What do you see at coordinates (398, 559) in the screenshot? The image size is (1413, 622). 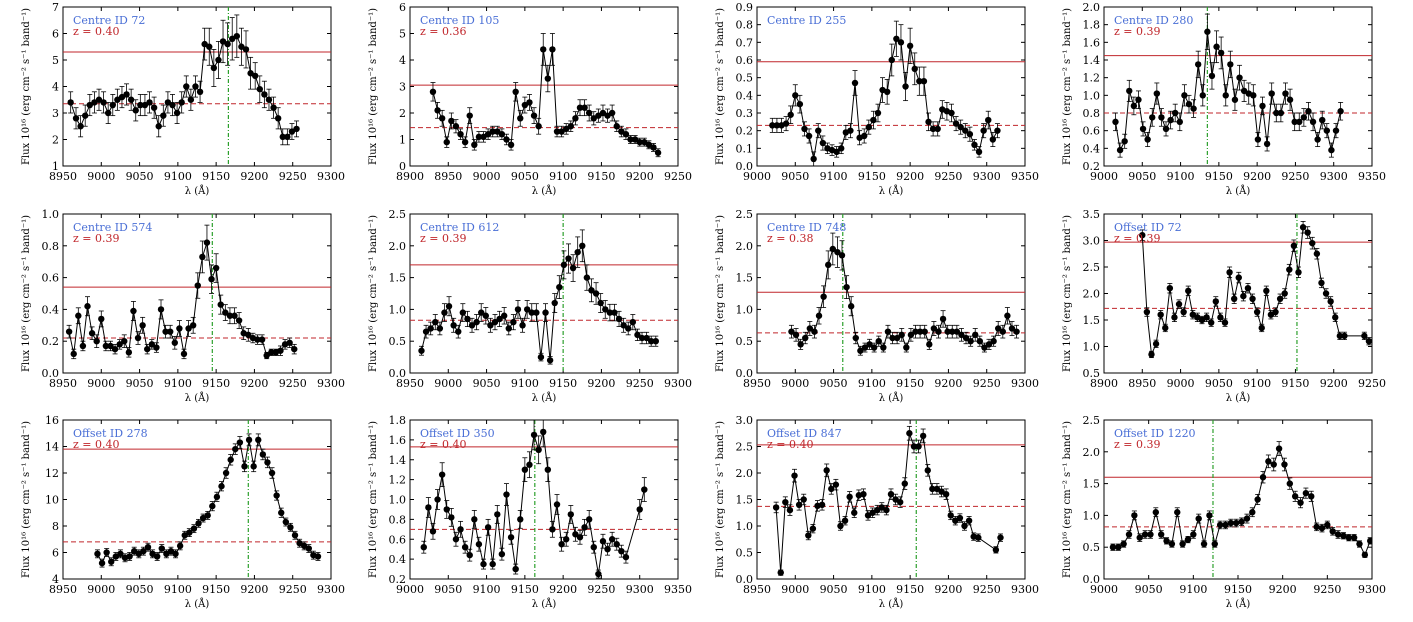 I see `y-tick-label: 0.4` at bounding box center [398, 559].